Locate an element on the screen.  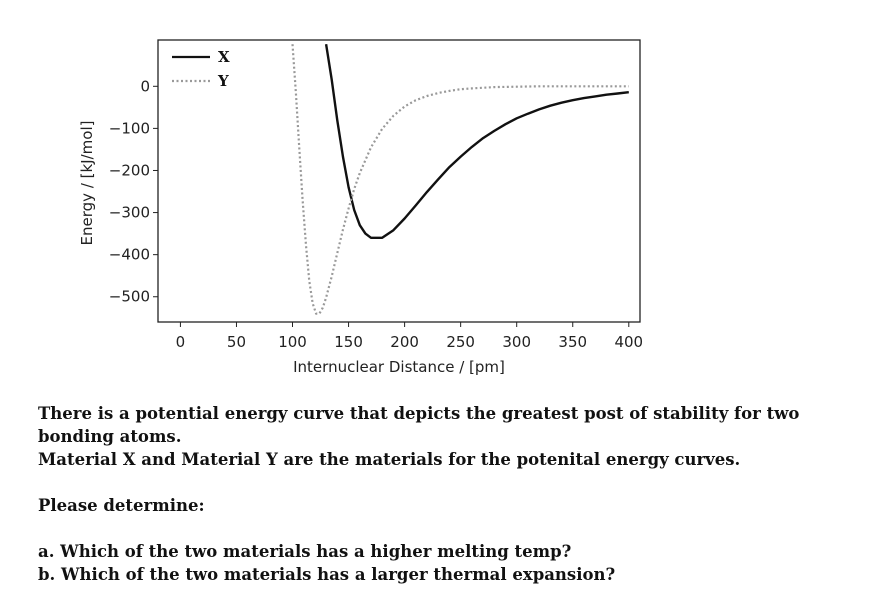
y-tick-label: −500 is located at coordinates (129, 297).